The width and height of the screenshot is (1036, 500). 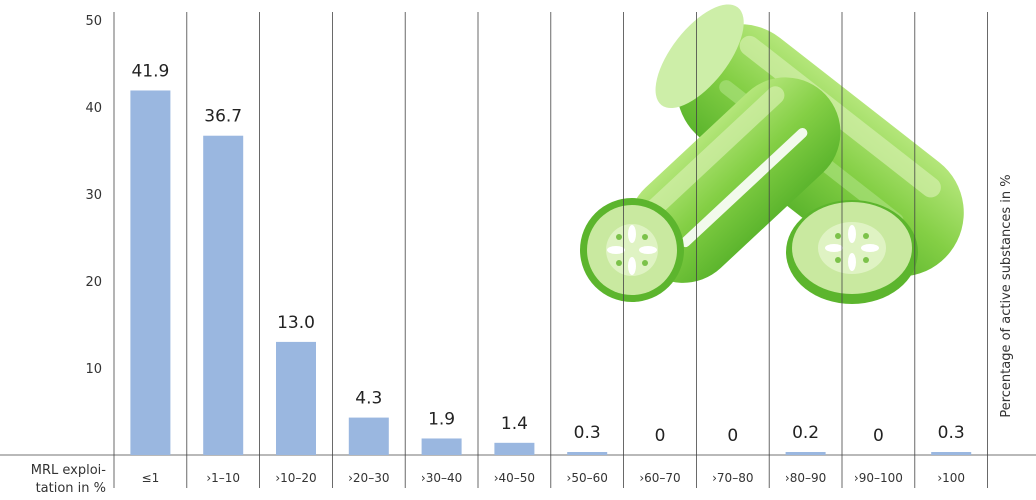 What do you see at coordinates (878, 478) in the screenshot?
I see `x-tick-label: ›90–100` at bounding box center [878, 478].